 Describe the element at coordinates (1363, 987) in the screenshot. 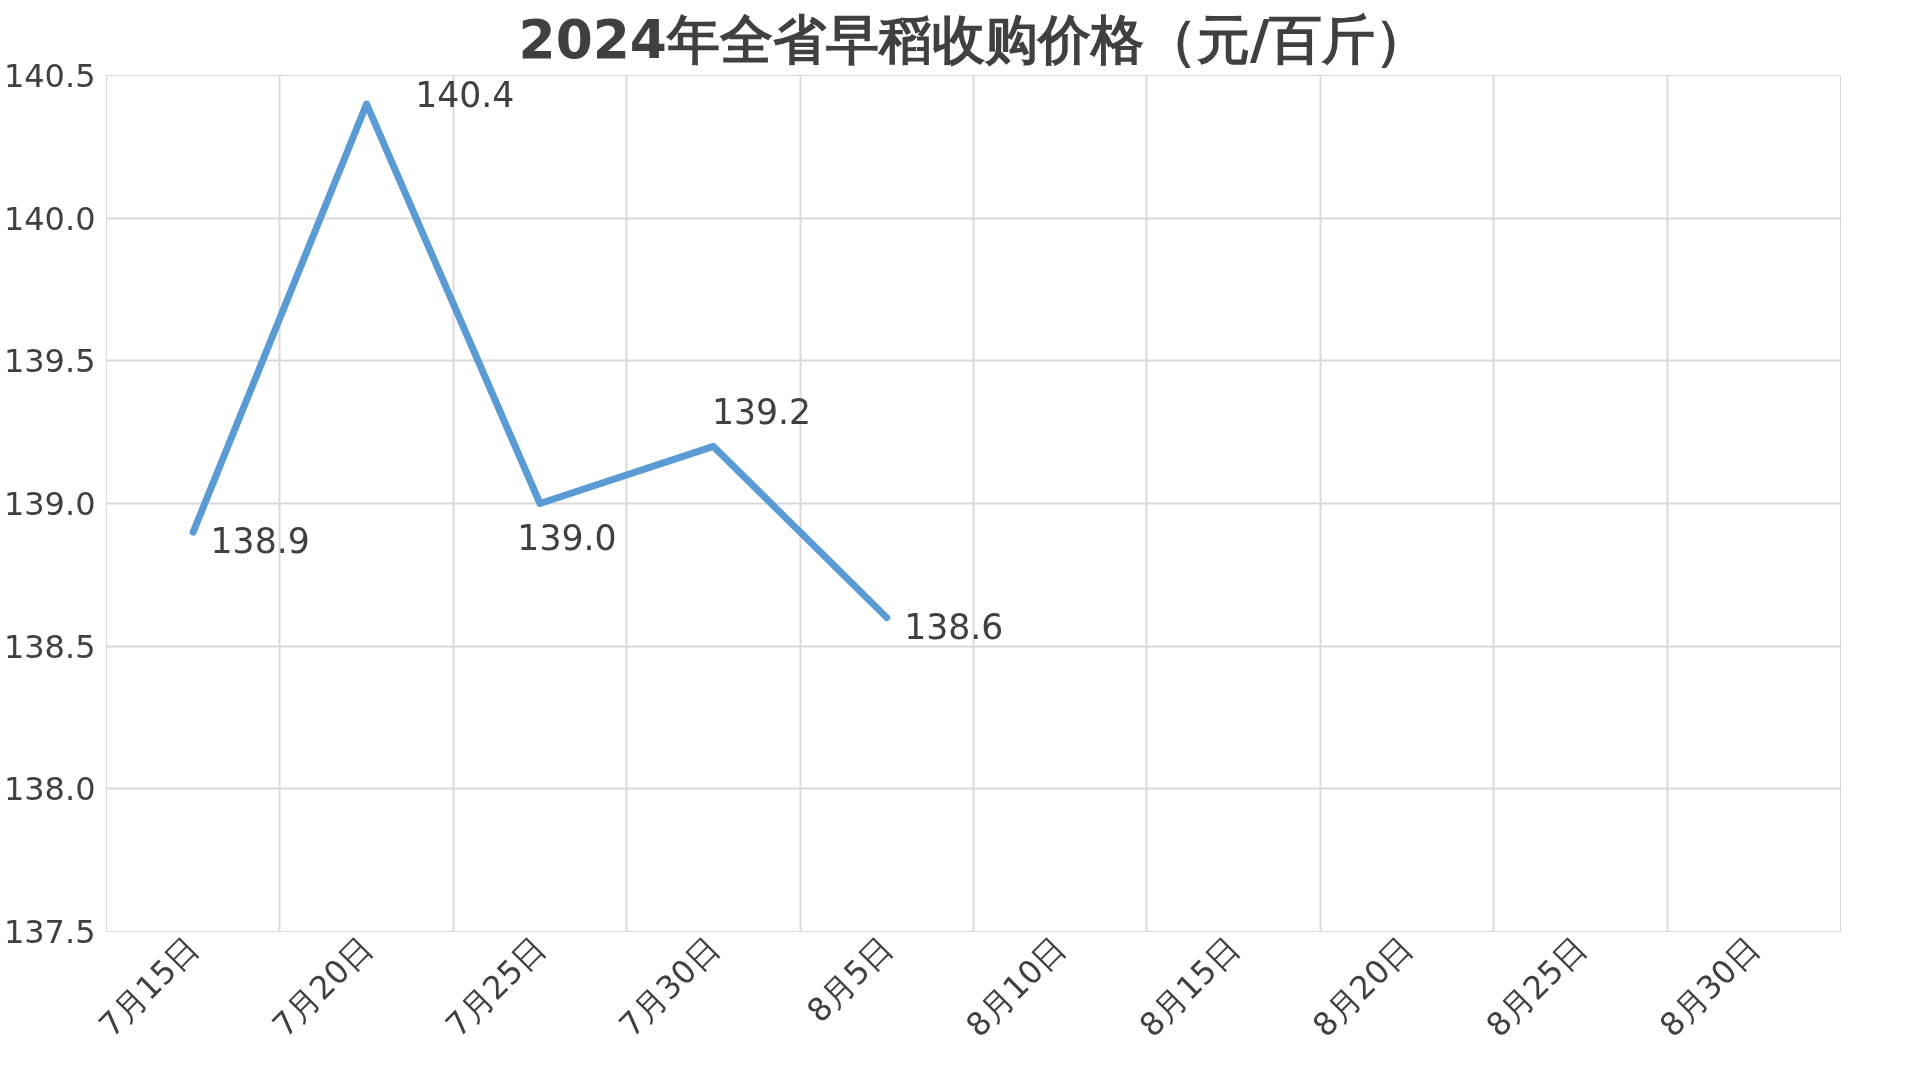

I see `x-tick-label: 8月20日` at that location.